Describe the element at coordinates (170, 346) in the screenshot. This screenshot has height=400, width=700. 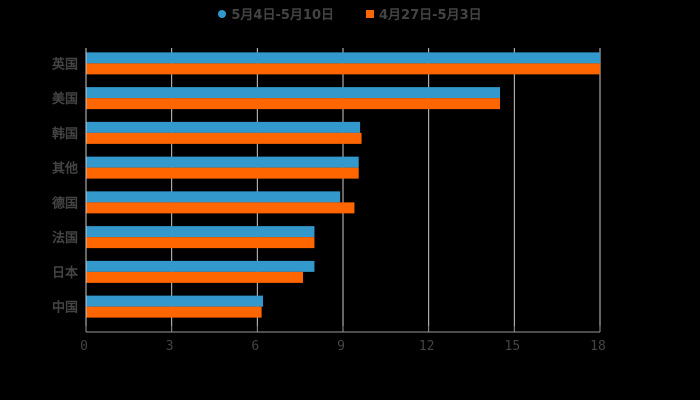
I see `x-tick-label: 3` at that location.